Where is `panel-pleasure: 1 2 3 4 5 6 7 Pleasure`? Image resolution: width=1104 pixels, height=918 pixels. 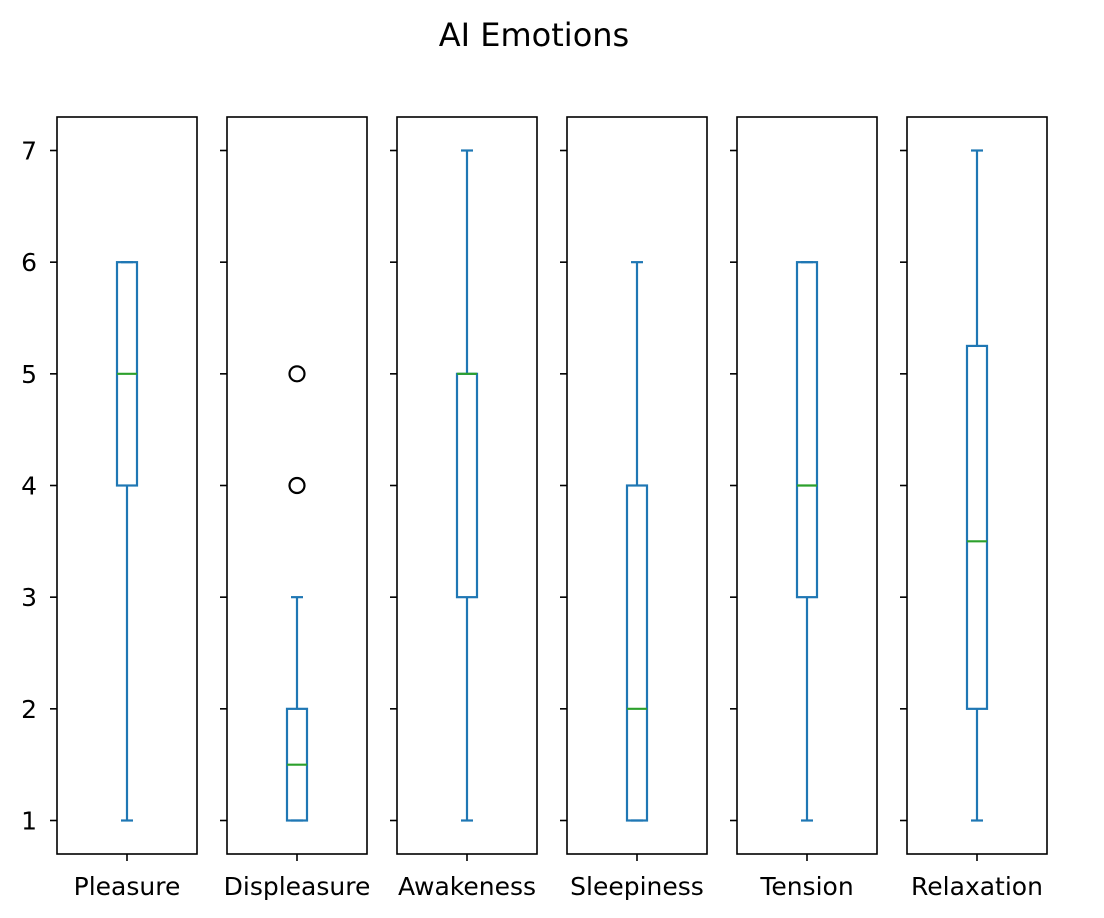
panel-pleasure: 1 2 3 4 5 6 7 Pleasure is located at coordinates (109, 508).